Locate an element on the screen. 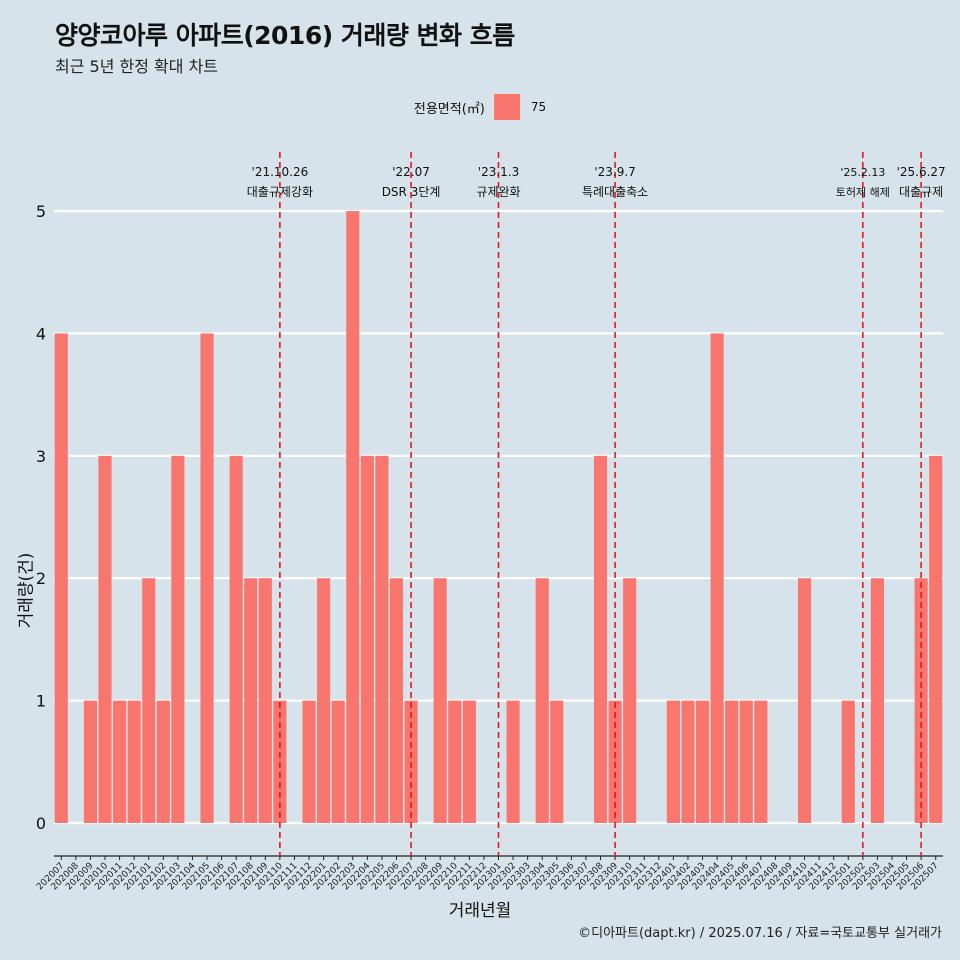  event-name-label: 대출규제강화 is located at coordinates (280, 192).